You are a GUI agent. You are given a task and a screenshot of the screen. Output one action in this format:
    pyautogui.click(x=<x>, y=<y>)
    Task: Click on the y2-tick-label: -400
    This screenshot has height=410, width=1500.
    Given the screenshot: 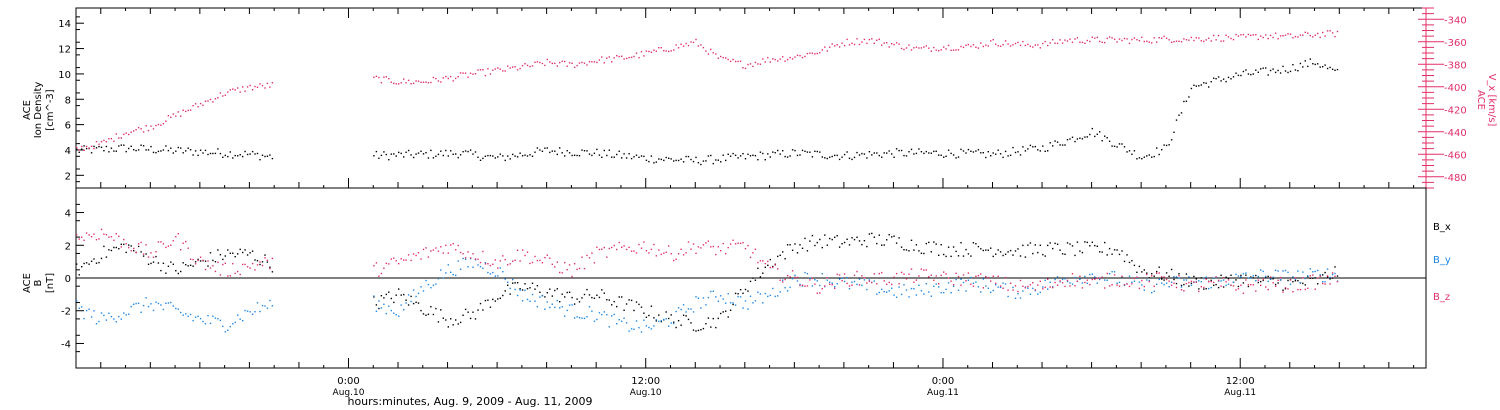 What is the action you would take?
    pyautogui.click(x=1455, y=88)
    